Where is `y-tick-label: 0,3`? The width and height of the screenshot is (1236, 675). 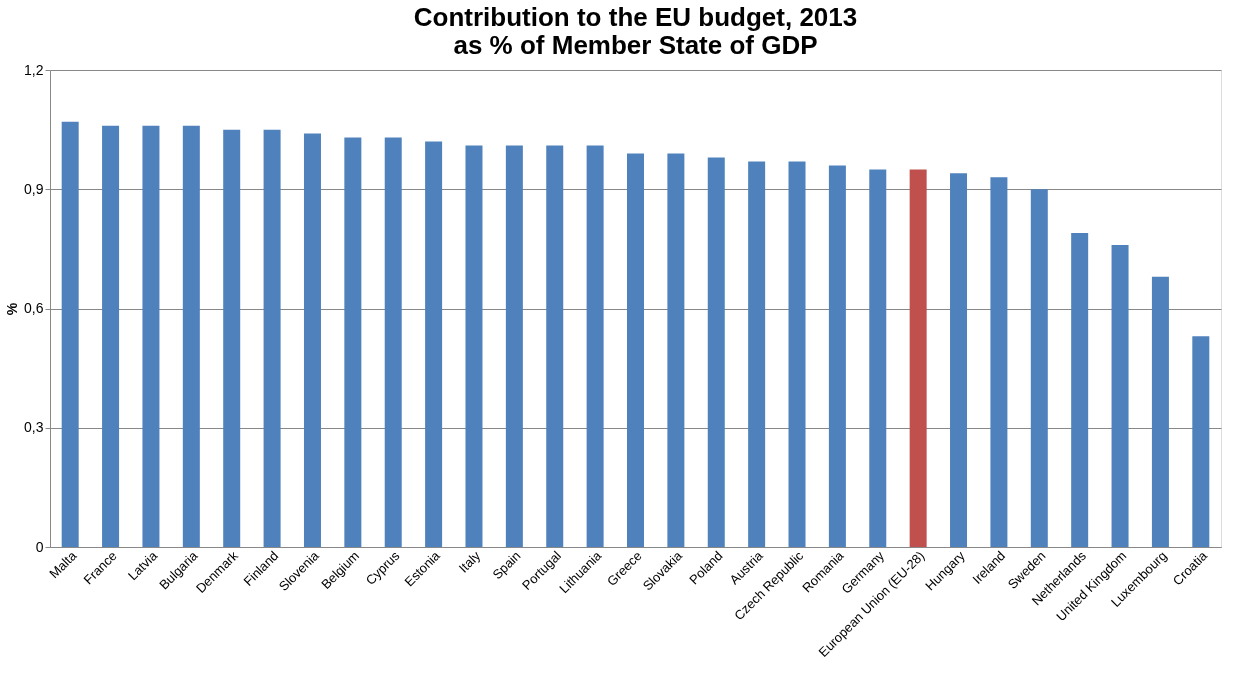
y-tick-label: 0,3 is located at coordinates (34, 427).